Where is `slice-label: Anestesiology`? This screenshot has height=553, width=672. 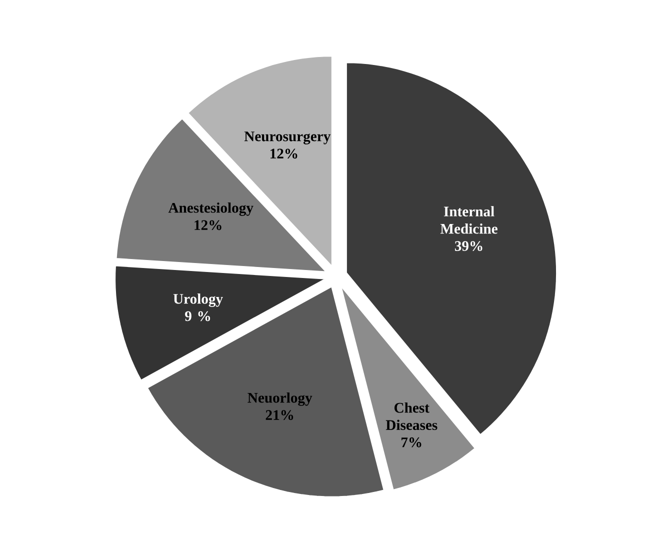 slice-label: Anestesiology is located at coordinates (211, 209).